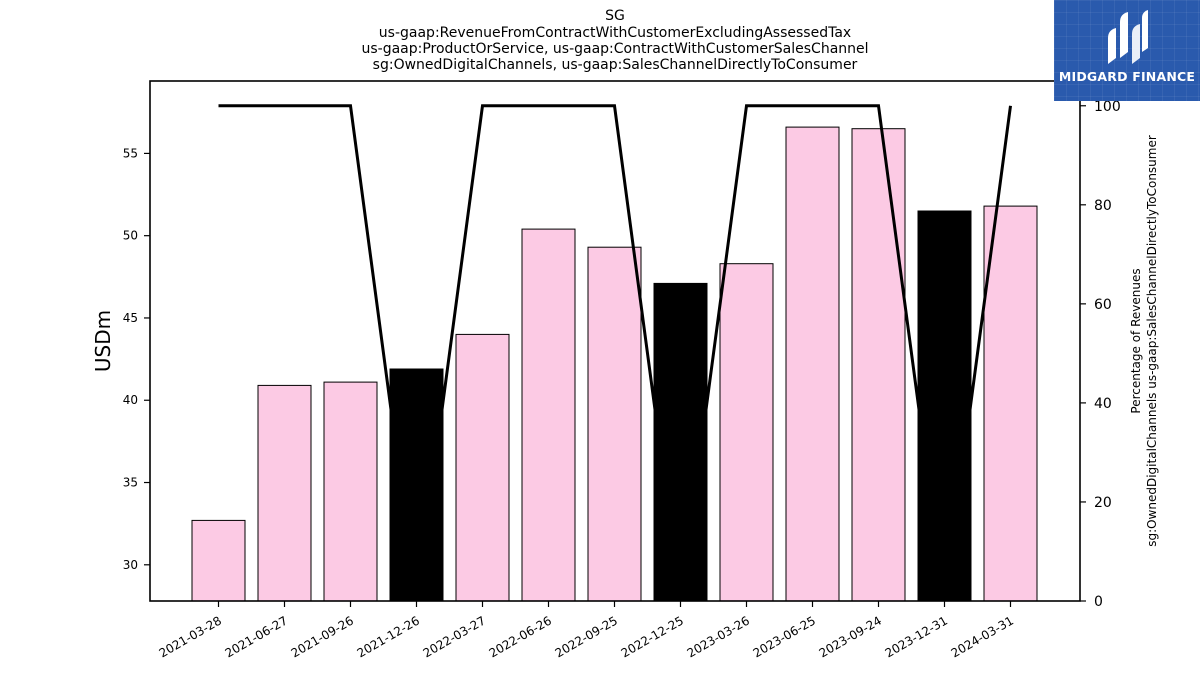 The height and width of the screenshot is (675, 1200). I want to click on x-tick-label: 2021-06-27, so click(256, 636).